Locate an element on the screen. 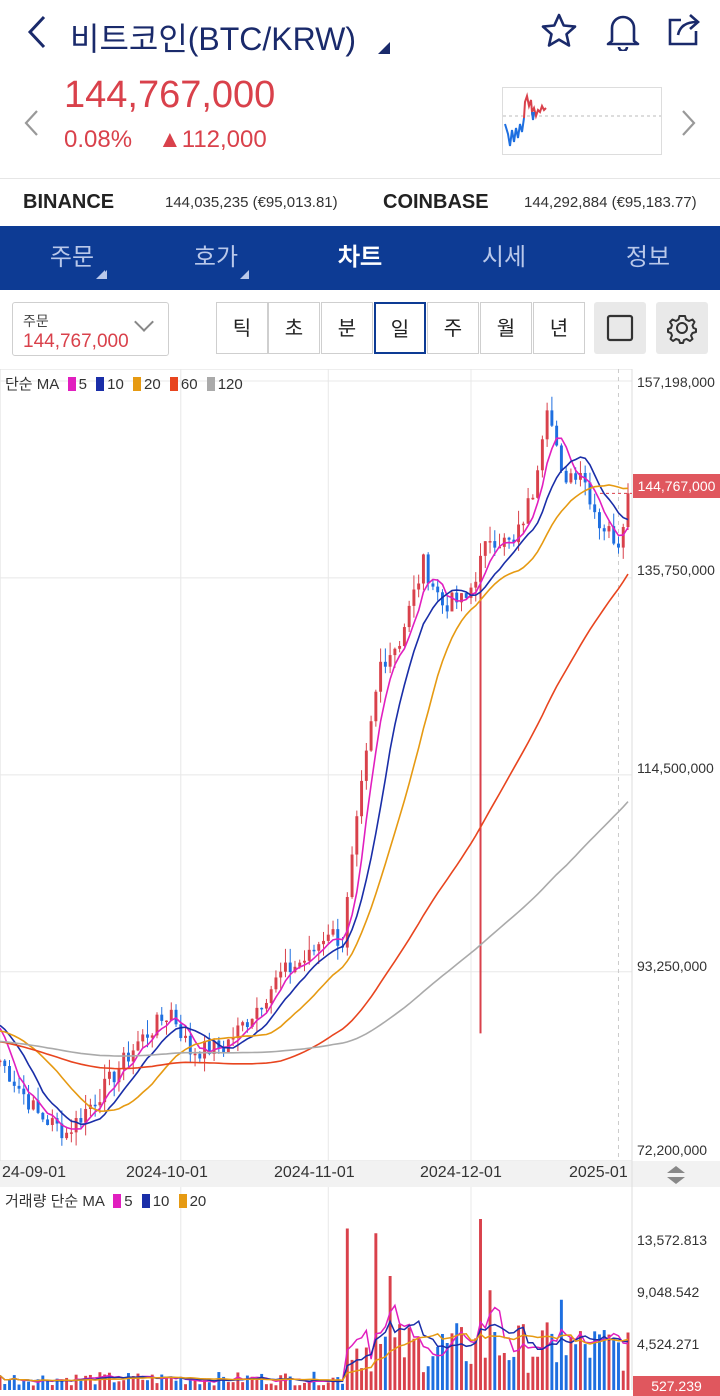 This screenshot has width=720, height=1396. drawing-mode-button is located at coordinates (620, 328).